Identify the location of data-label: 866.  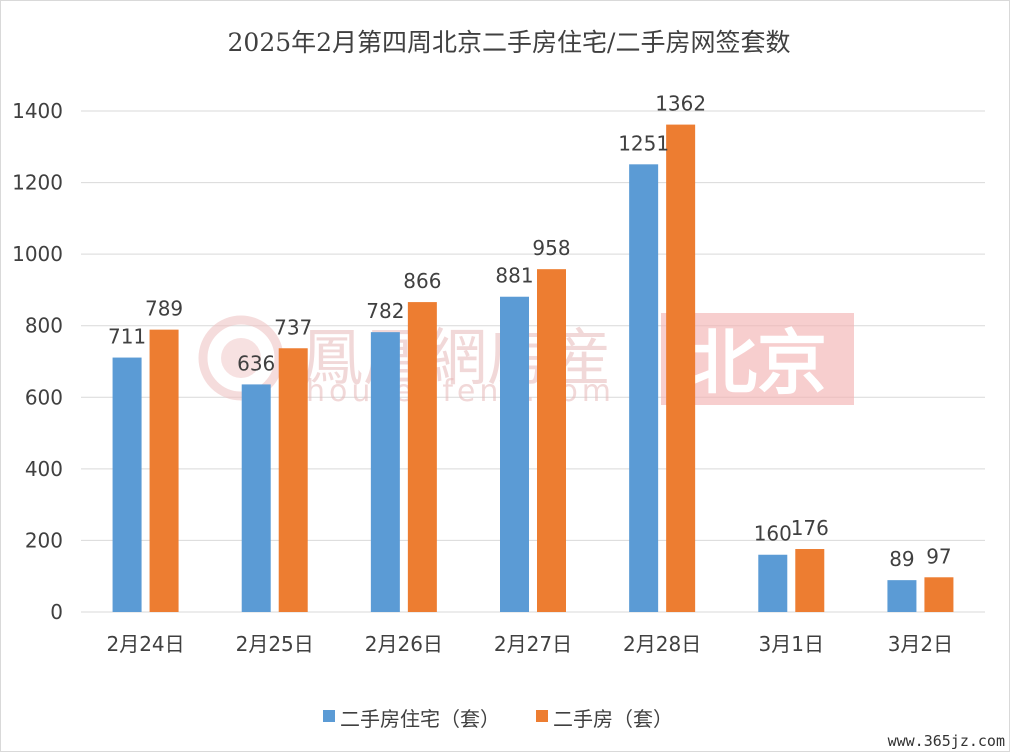
(422, 281).